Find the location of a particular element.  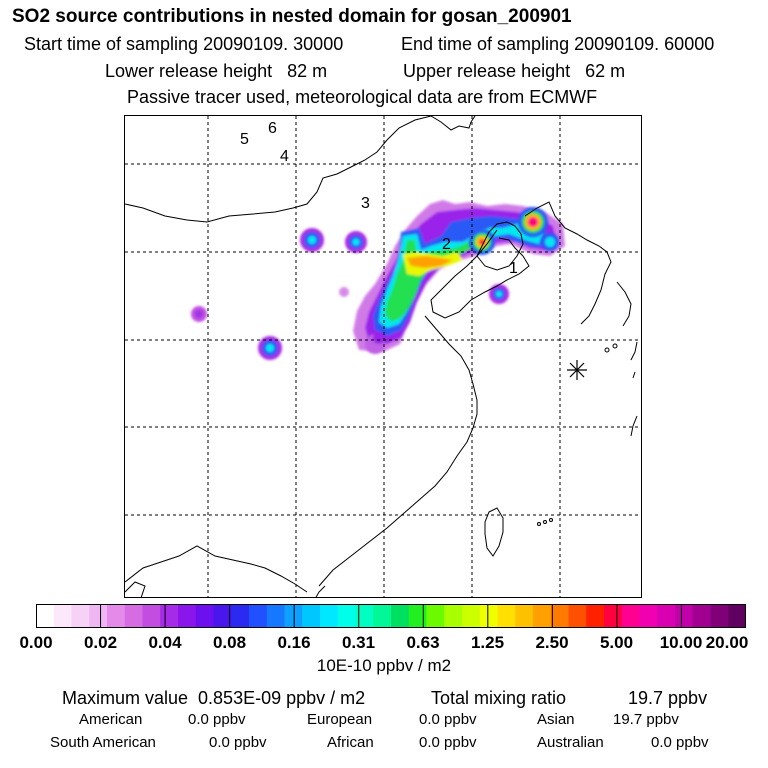

region-value-european: 0.0 ppbv is located at coordinates (448, 719).